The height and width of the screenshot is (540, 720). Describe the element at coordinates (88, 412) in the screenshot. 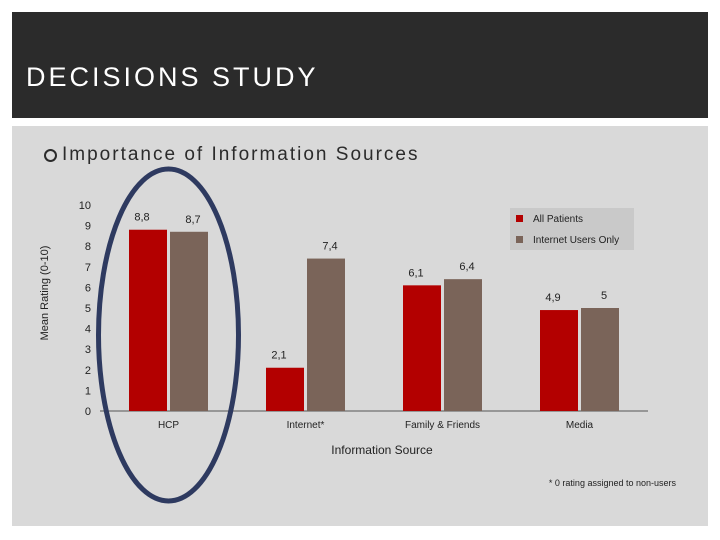

I see `y-tick-label: 0` at that location.